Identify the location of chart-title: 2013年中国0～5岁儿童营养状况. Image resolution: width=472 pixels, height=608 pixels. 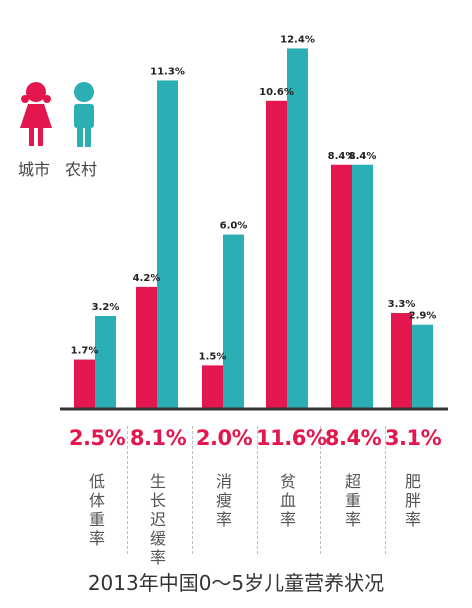
(236, 583).